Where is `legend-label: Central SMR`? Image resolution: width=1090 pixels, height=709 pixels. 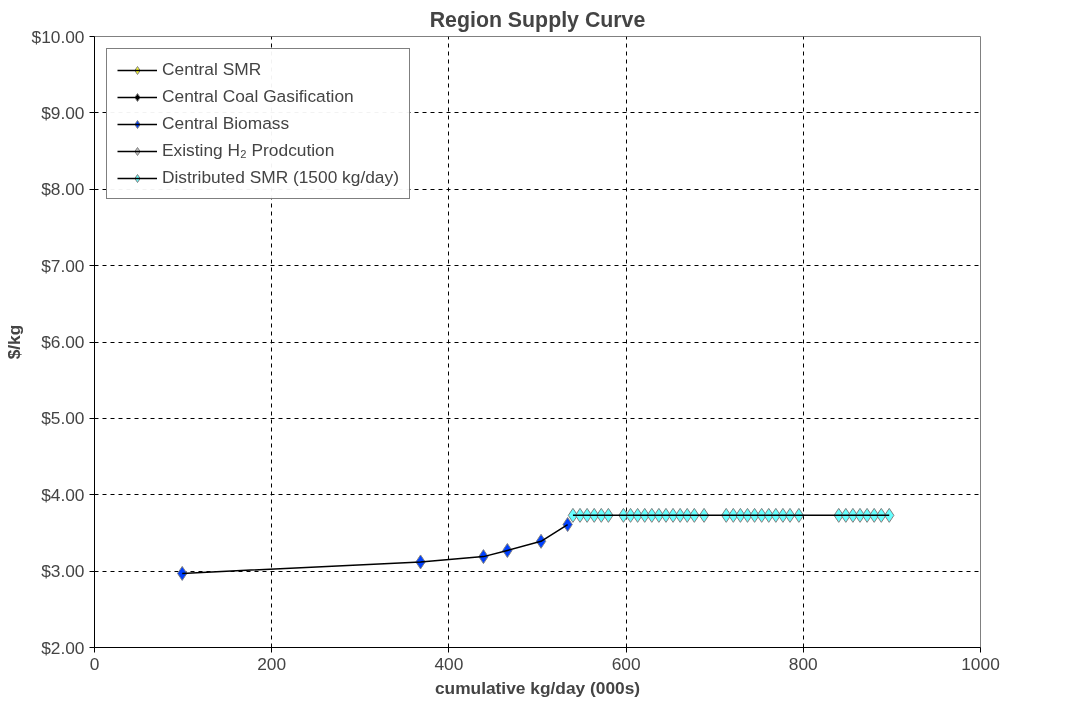 legend-label: Central SMR is located at coordinates (212, 69).